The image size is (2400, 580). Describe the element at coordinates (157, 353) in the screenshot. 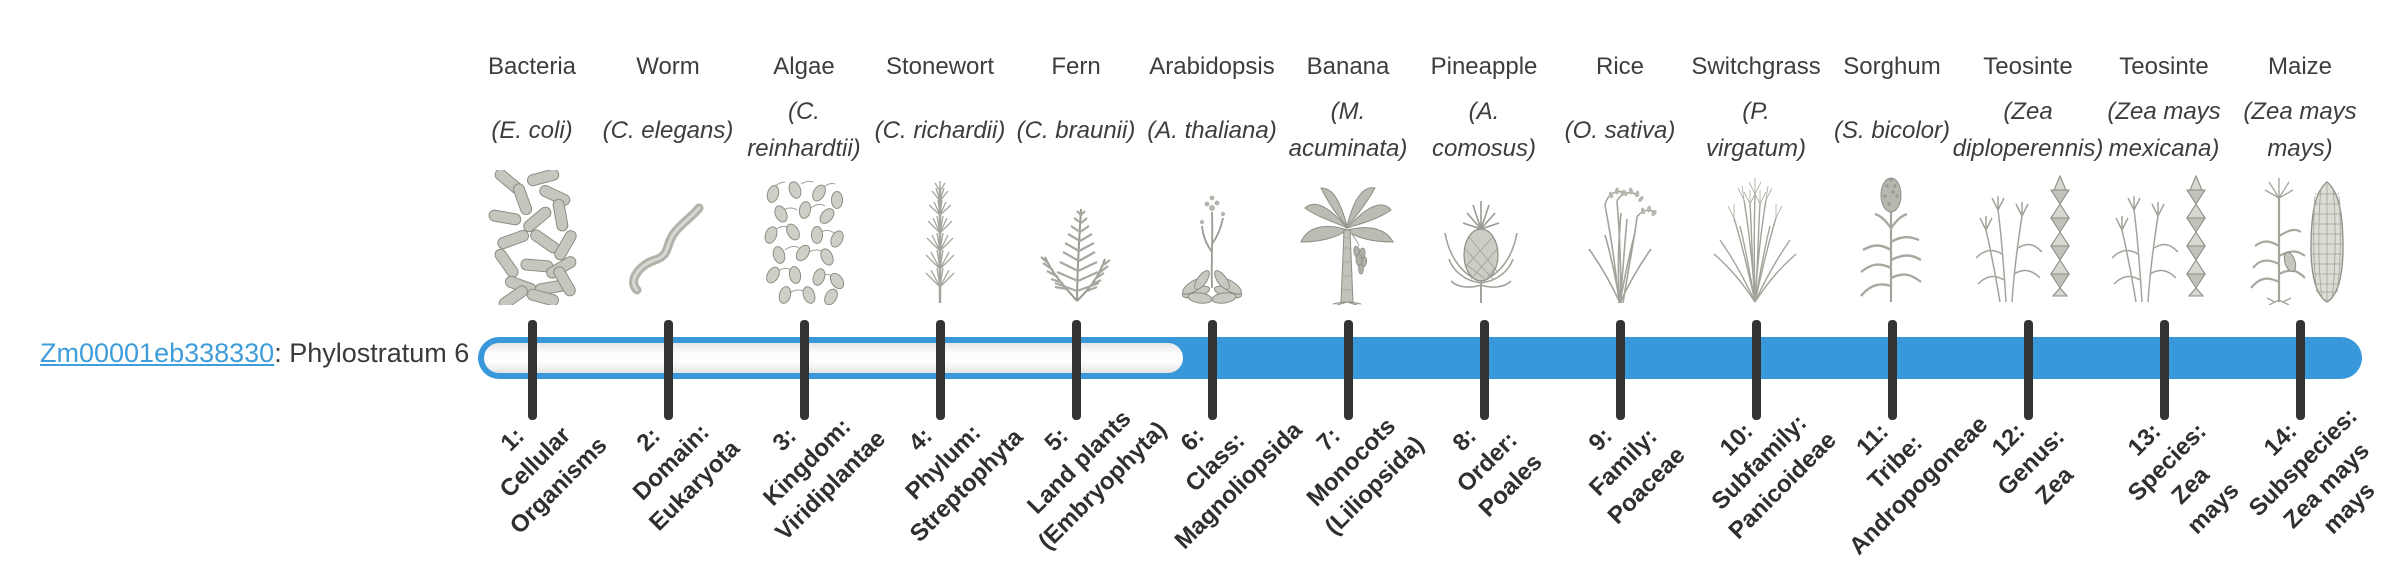

I see `gene-id-link: Zm00001eb338330` at that location.